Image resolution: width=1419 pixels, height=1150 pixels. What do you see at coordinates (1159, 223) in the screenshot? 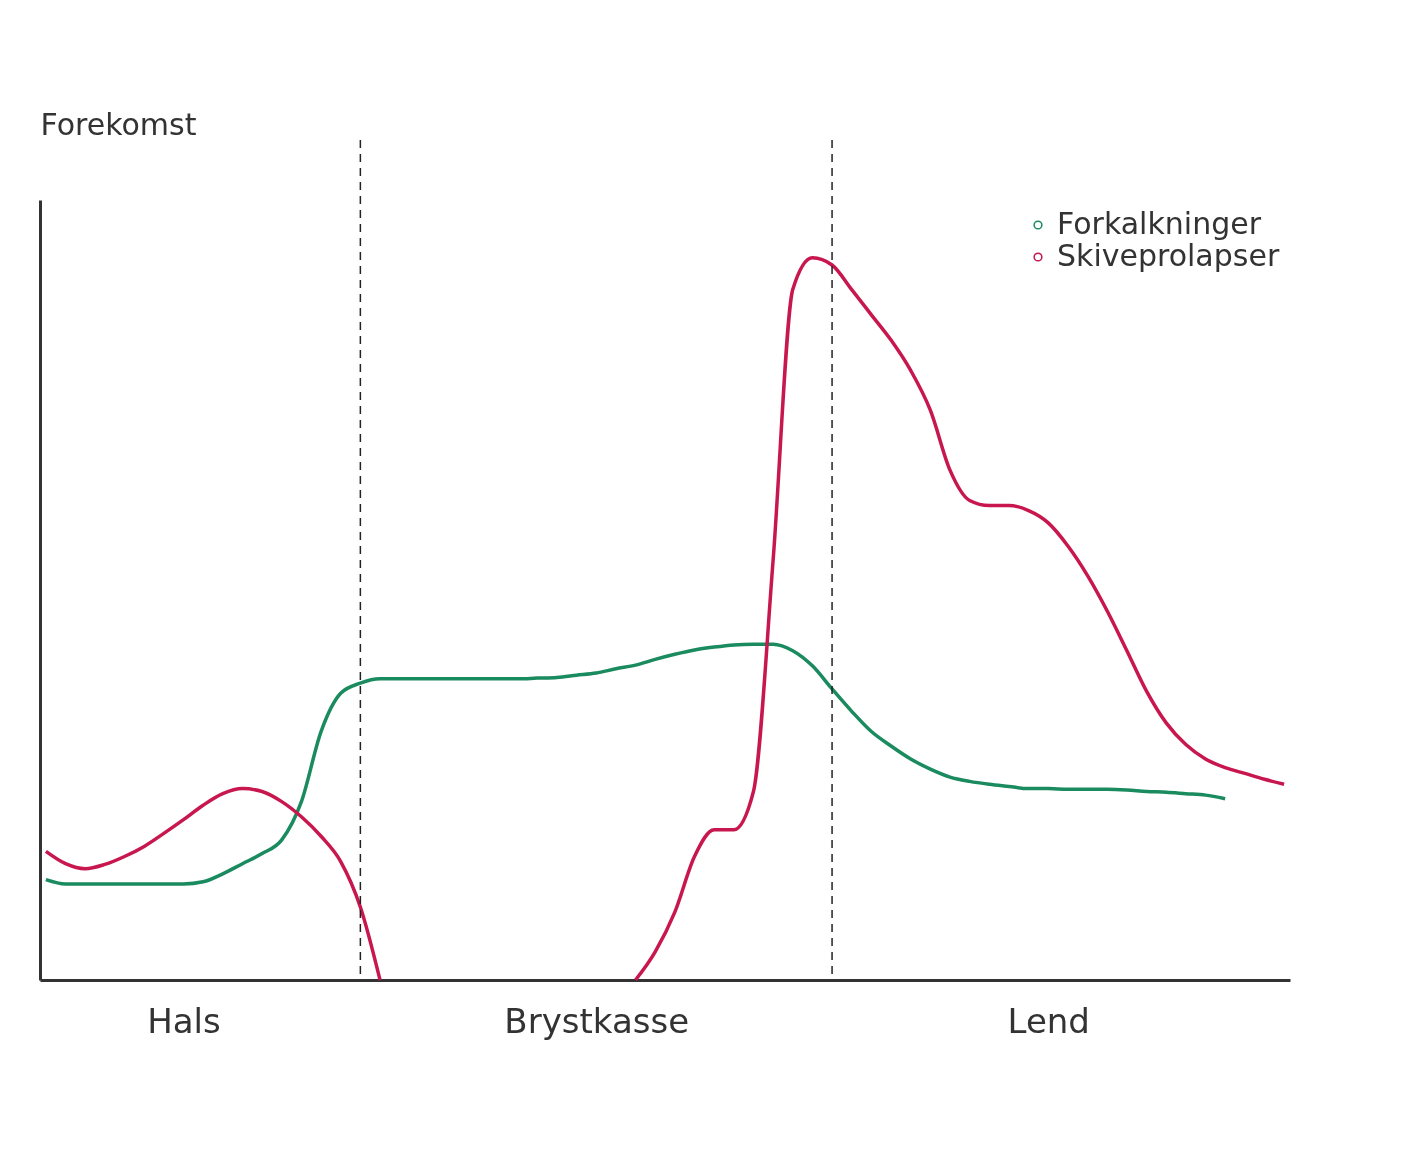
I see `legend-label: Forkalkninger` at bounding box center [1159, 223].